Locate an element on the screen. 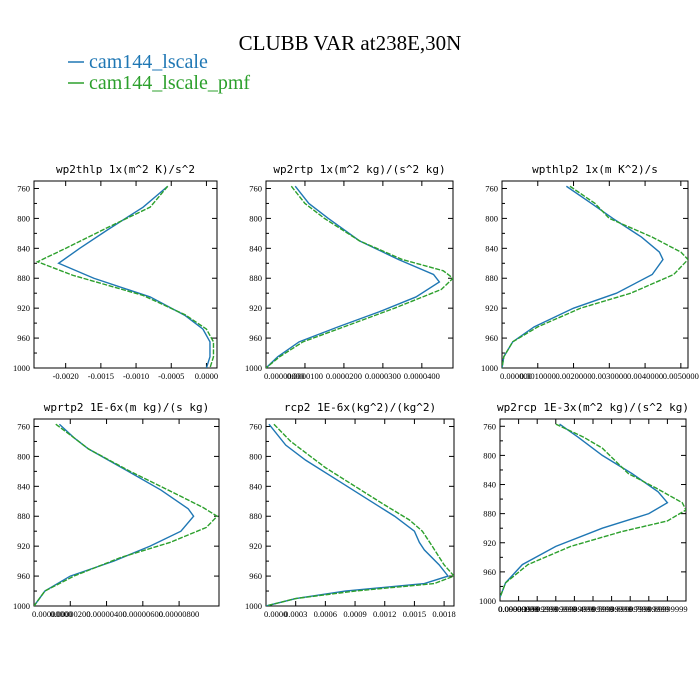  x-tick-label-wp2rtp-4: 0.0000400 is located at coordinates (422, 376).